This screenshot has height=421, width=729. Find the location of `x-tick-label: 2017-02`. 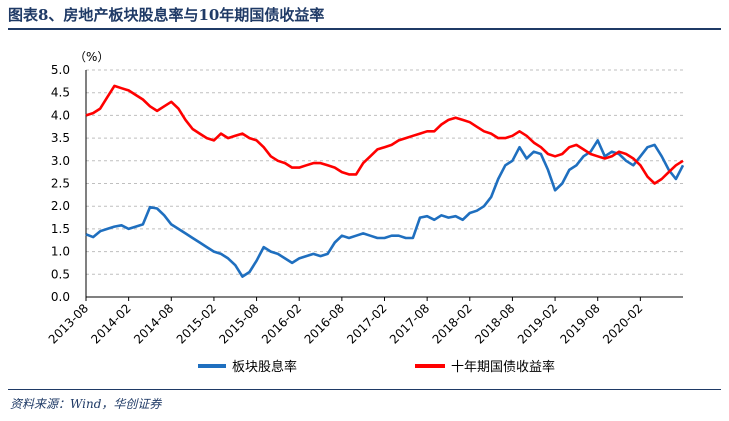

x-tick-label: 2017-02 is located at coordinates (366, 323).